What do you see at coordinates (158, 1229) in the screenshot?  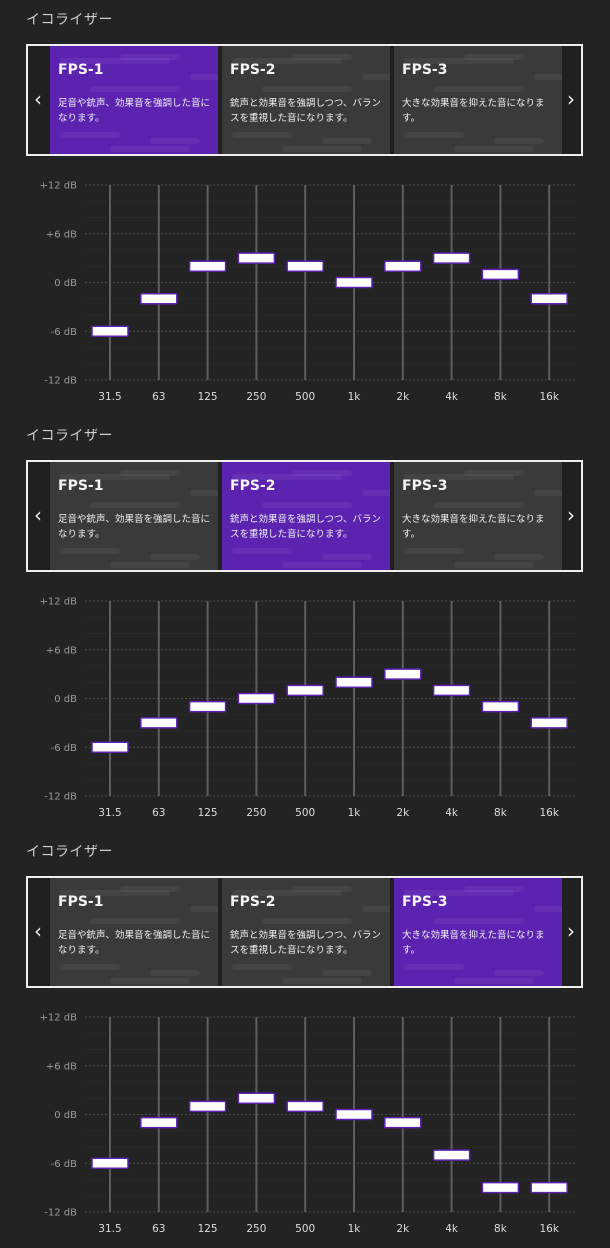 I see `x-tick-label: 63` at bounding box center [158, 1229].